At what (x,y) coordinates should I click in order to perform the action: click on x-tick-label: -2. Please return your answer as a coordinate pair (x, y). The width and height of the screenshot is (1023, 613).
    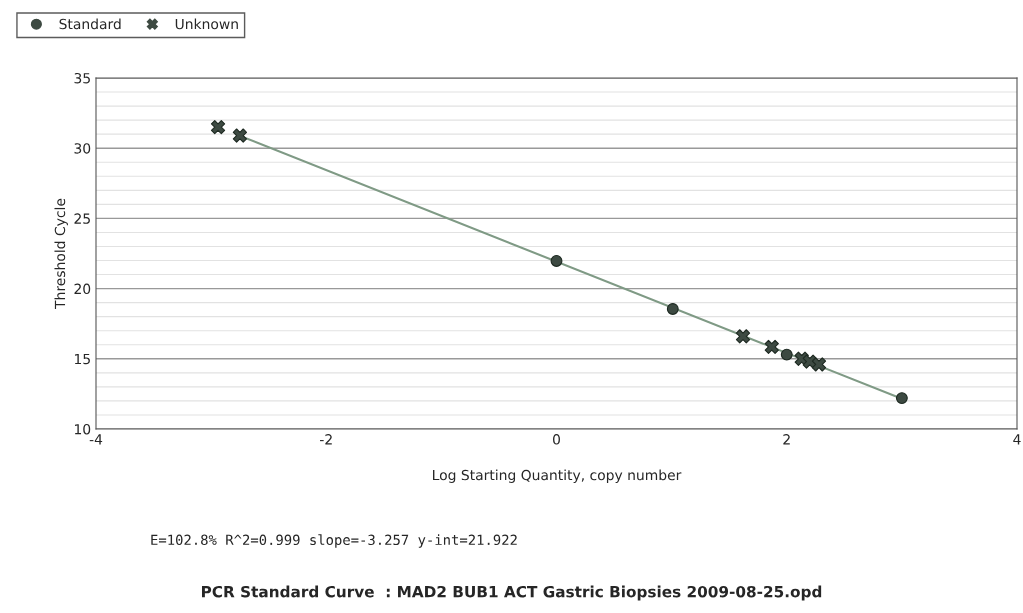
    Looking at the image, I should click on (326, 439).